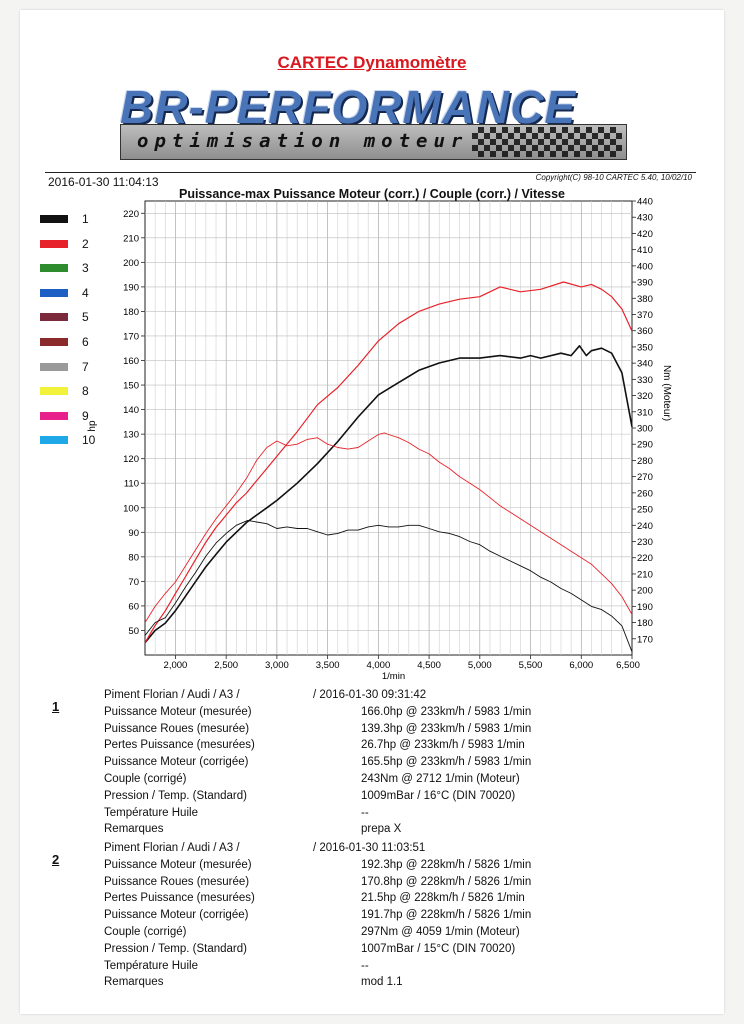 The height and width of the screenshot is (1024, 744). Describe the element at coordinates (85, 366) in the screenshot. I see `legend-label: 7` at that location.